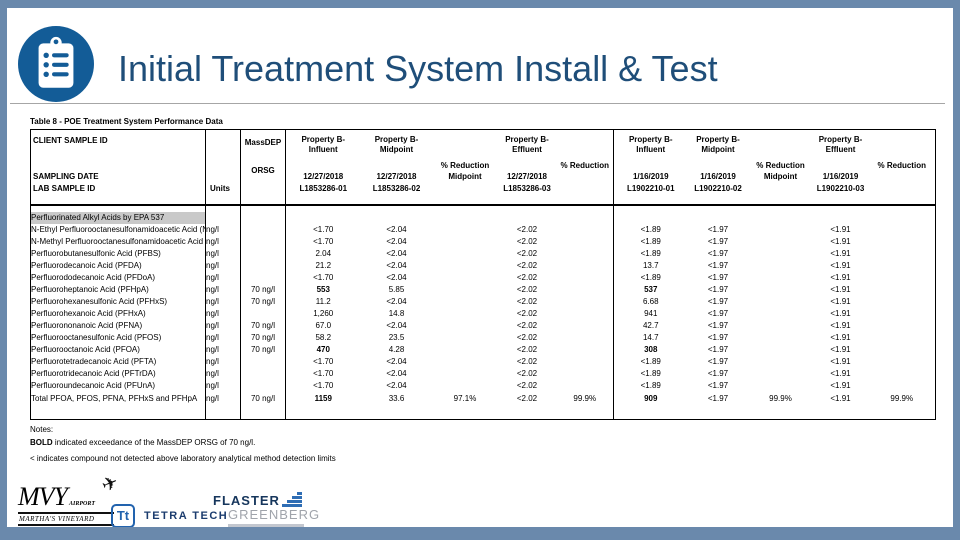  I want to click on flaster-tagline, so click(266, 525).